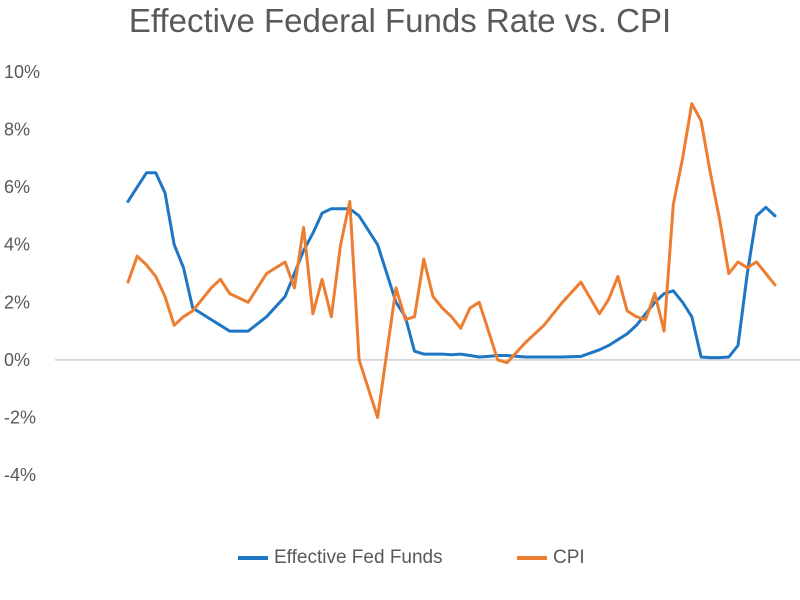 This screenshot has height=600, width=800. Describe the element at coordinates (17, 245) in the screenshot. I see `y-tick-label: 4%` at that location.